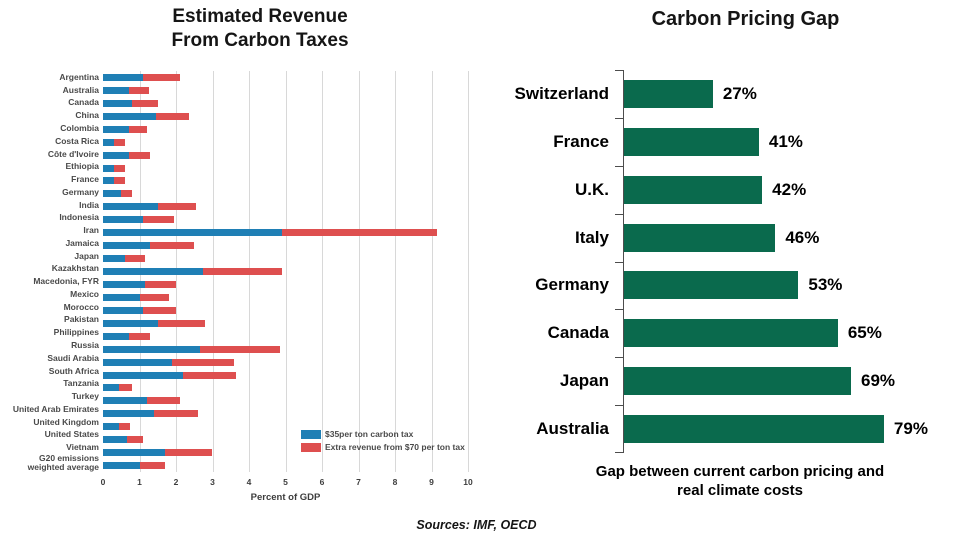 Image resolution: width=953 pixels, height=545 pixels. I want to click on bar-segment-70extra-saudi-arabia, so click(203, 362).